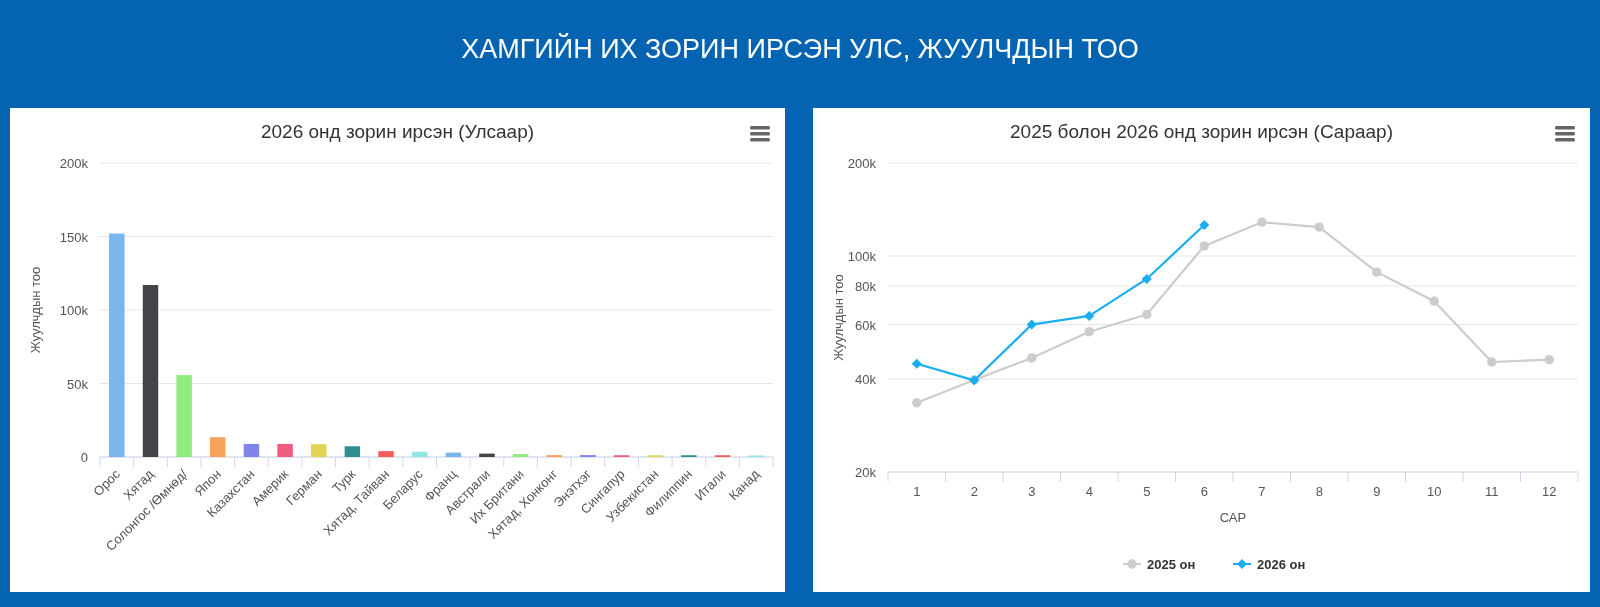  Describe the element at coordinates (866, 472) in the screenshot. I see `y-tick-label: 20k` at that location.